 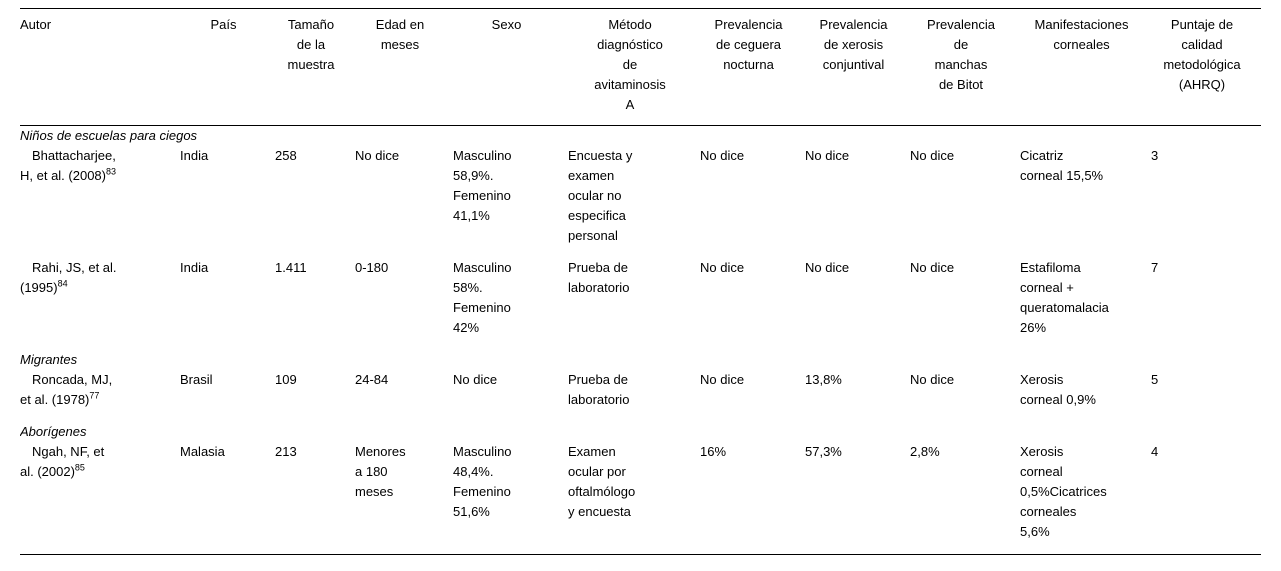 What do you see at coordinates (823, 451) in the screenshot?
I see `xerosis-cell: 57,3%` at bounding box center [823, 451].